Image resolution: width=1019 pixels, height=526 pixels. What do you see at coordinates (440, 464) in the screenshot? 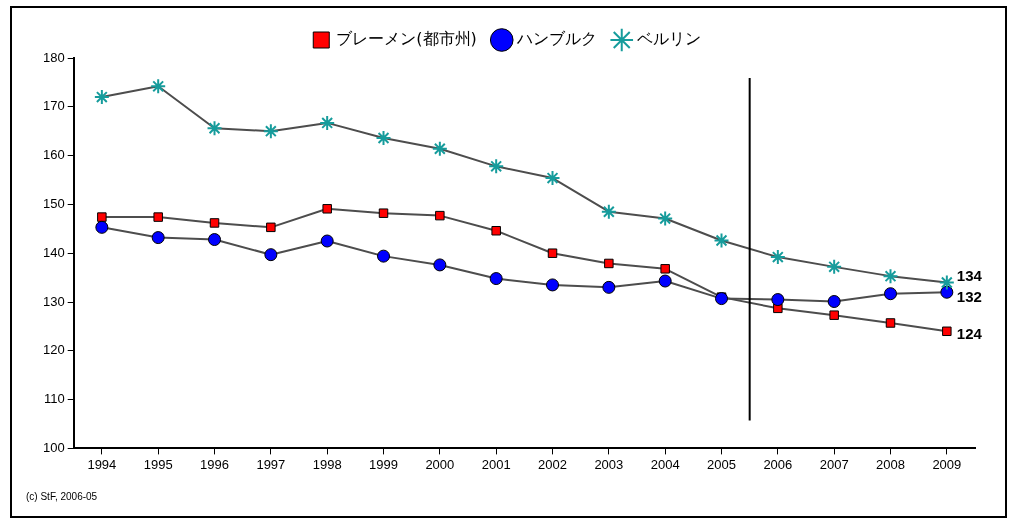
I see `x-tick-label: 2000` at bounding box center [440, 464].